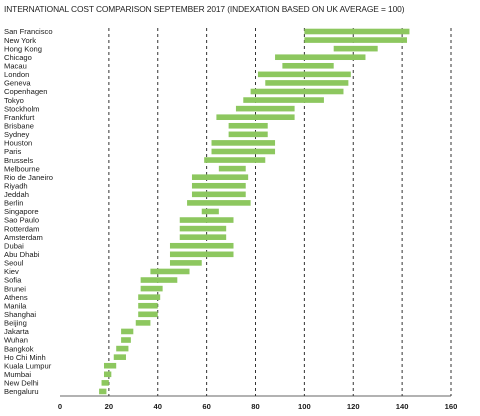 This screenshot has height=416, width=480. Describe the element at coordinates (151, 288) in the screenshot. I see `bar-brunei` at that location.